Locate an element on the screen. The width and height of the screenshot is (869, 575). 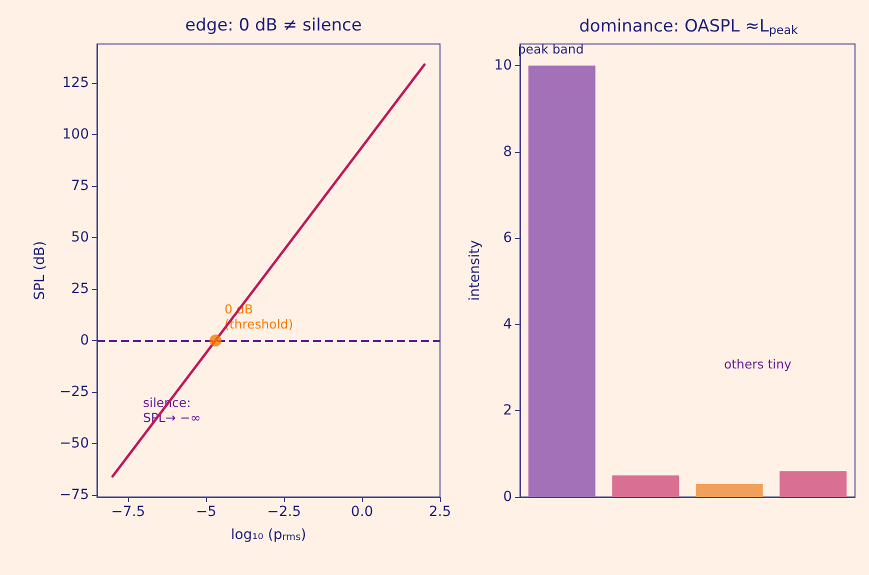
x-tick-label: −2.5 is located at coordinates (284, 512).